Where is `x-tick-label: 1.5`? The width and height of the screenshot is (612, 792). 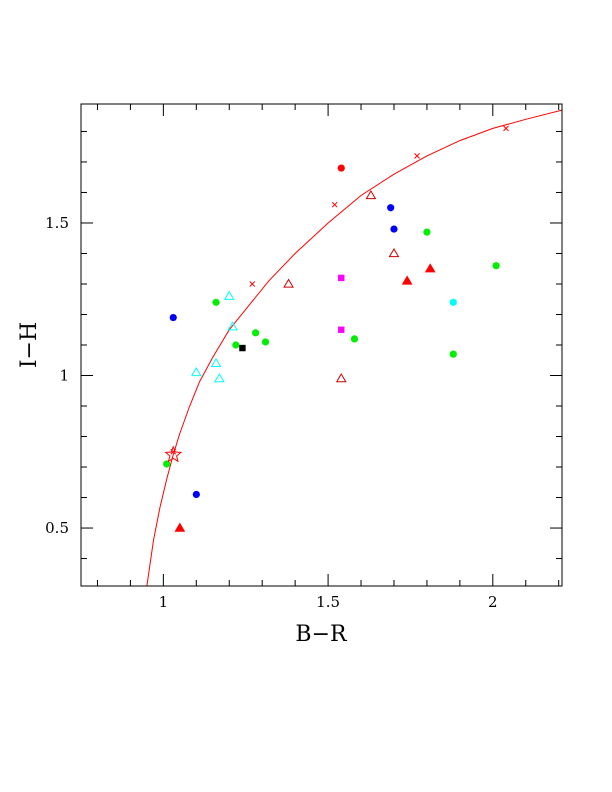
x-tick-label: 1.5 is located at coordinates (328, 602).